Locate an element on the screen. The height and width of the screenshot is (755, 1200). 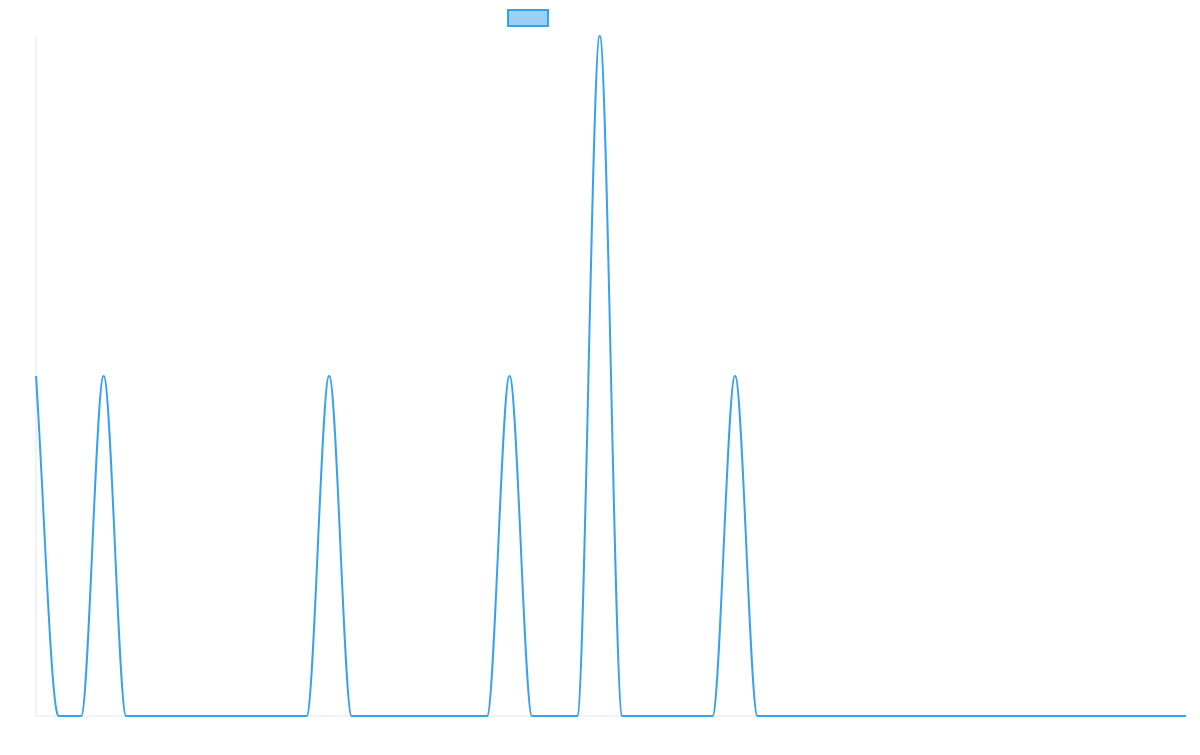
legend-swatch is located at coordinates (528, 18).